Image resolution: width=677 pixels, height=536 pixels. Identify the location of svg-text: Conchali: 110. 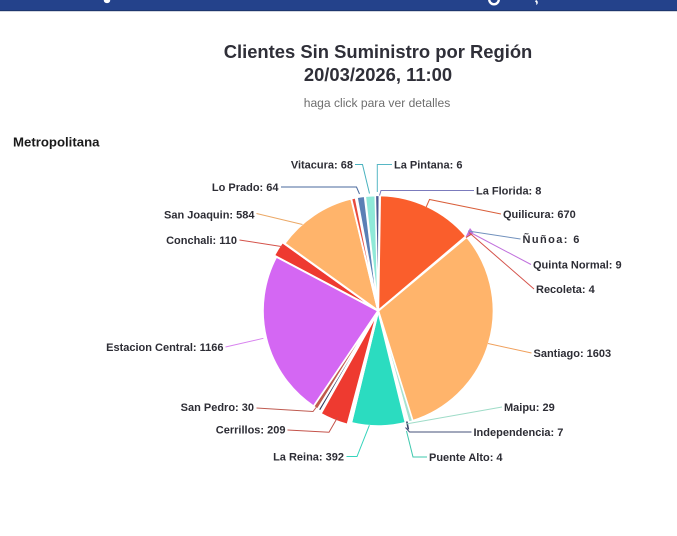
(201, 241).